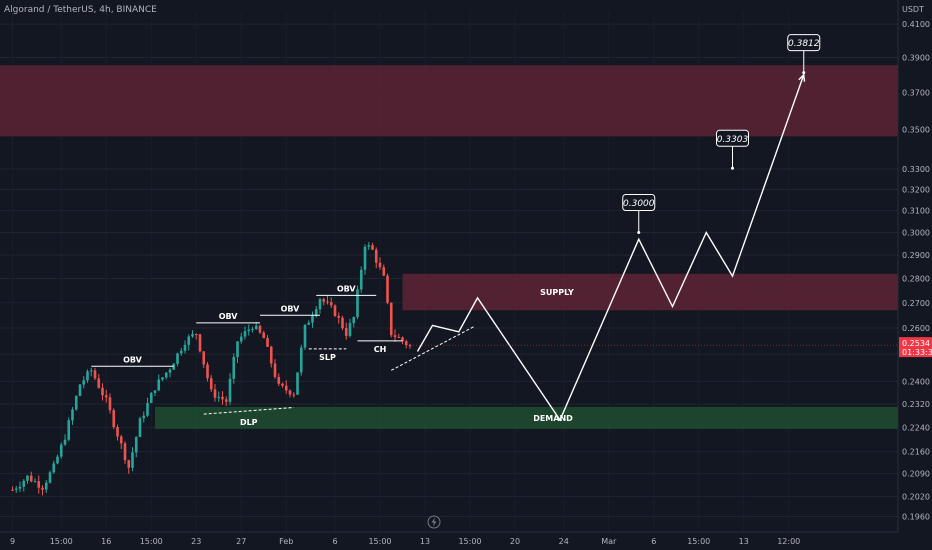  Describe the element at coordinates (12, 541) in the screenshot. I see `time-tick-label: 9` at that location.